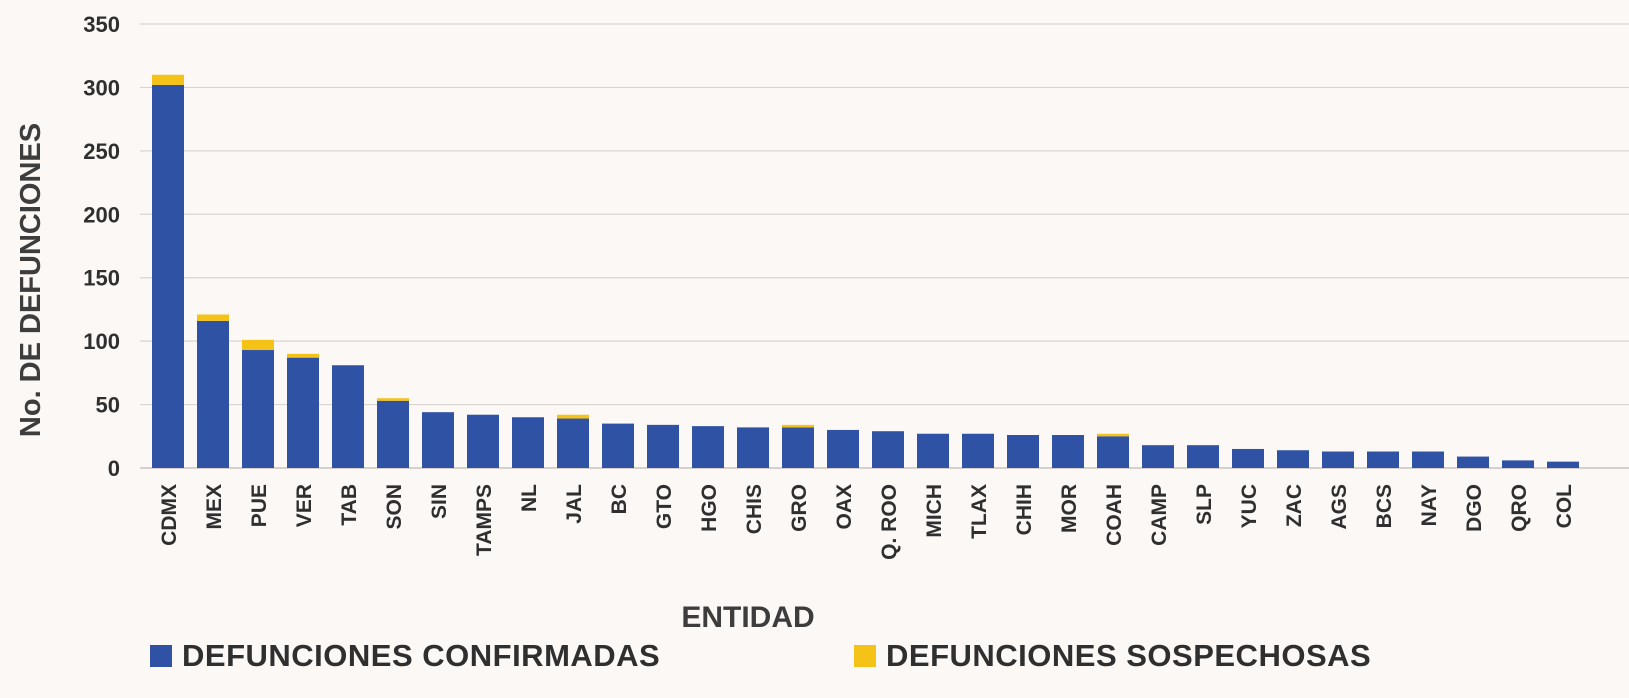 The image size is (1629, 698). What do you see at coordinates (798, 447) in the screenshot?
I see `bar-confirmed-gro` at bounding box center [798, 447].